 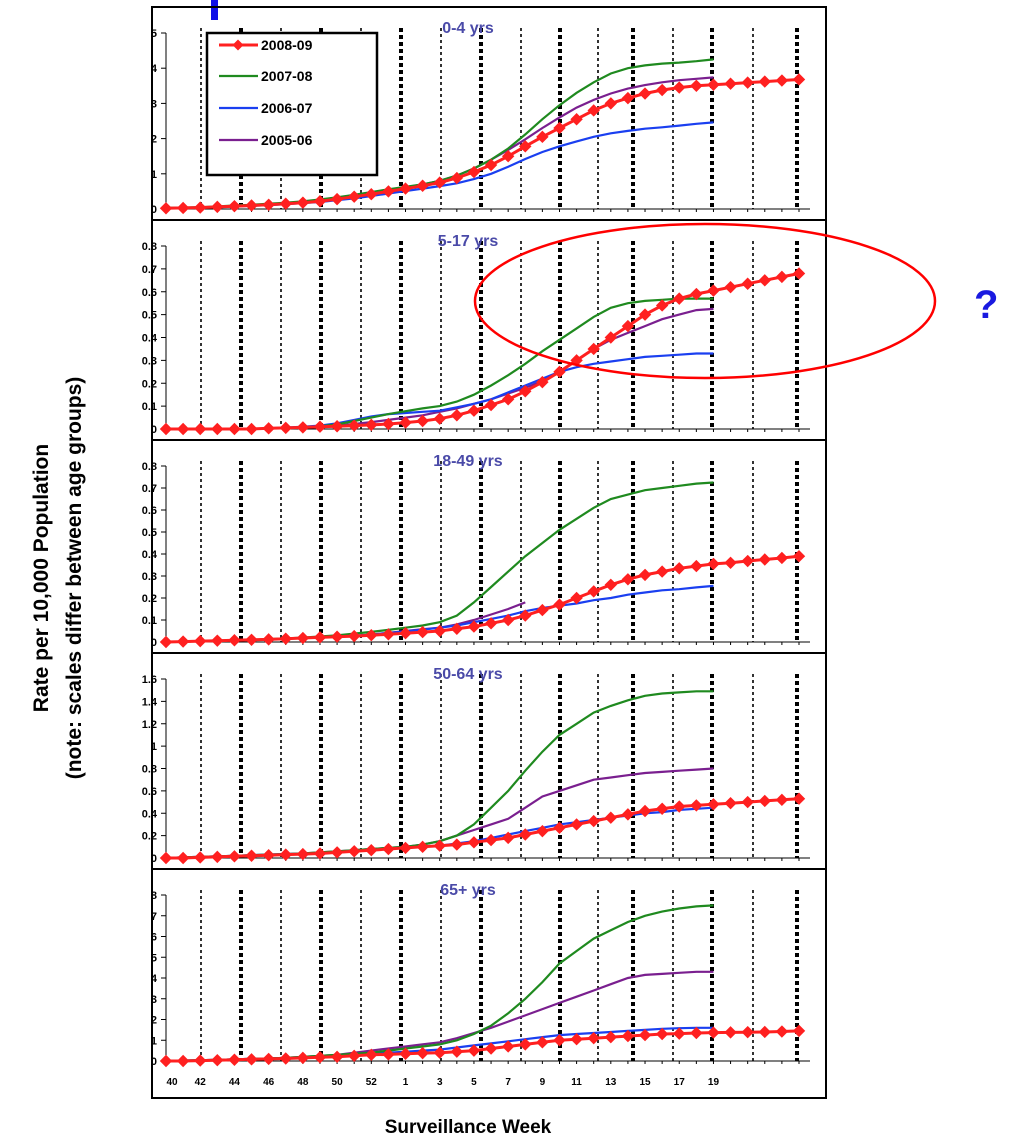 I want to click on x-tick-label: 17, so click(x=680, y=1082).